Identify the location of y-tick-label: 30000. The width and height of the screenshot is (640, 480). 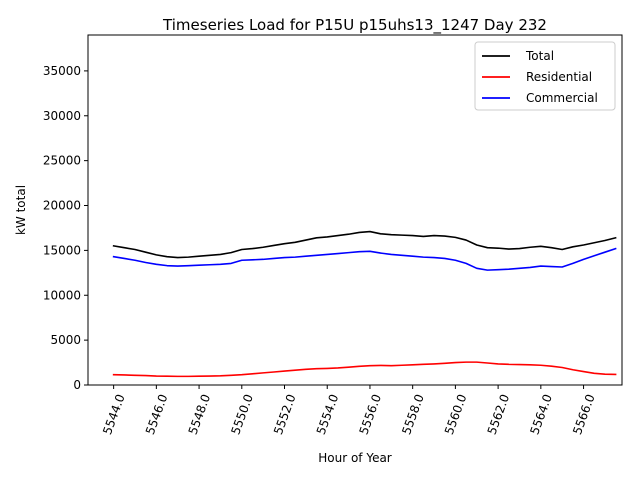
(62, 116).